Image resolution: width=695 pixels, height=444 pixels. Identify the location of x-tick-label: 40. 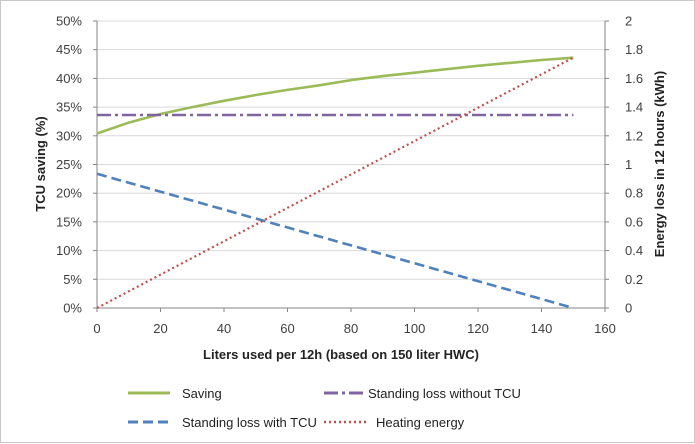
(224, 328).